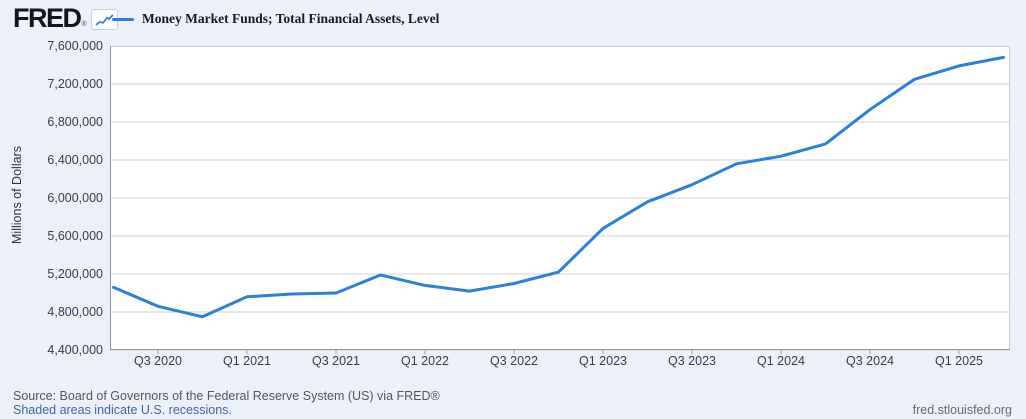 Image resolution: width=1026 pixels, height=419 pixels. Describe the element at coordinates (962, 410) in the screenshot. I see `fred-url-link: fred.stlouisfed.org` at that location.